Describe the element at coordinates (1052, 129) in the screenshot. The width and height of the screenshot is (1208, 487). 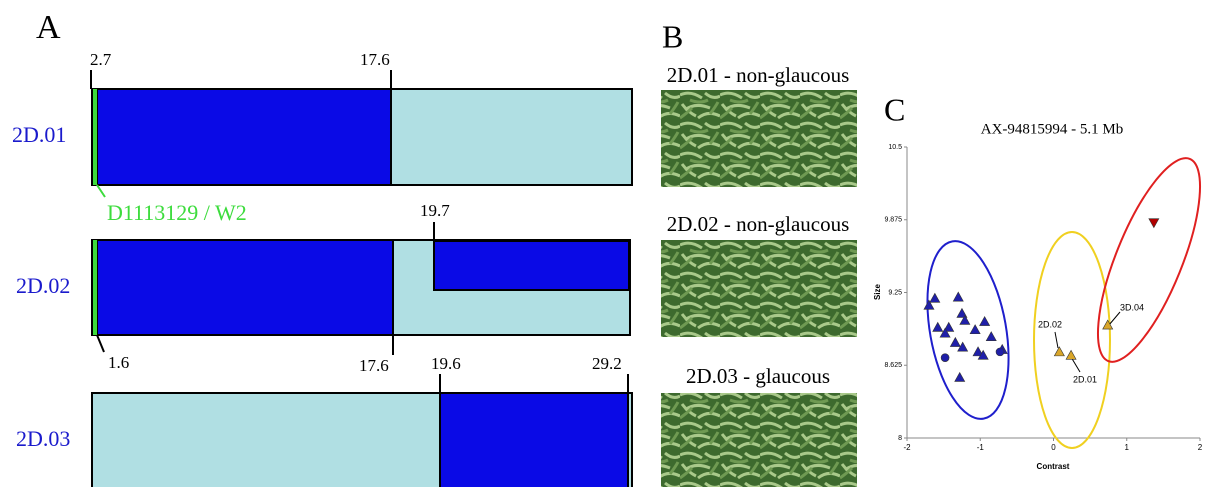
I see `chart-title: AX-94815994 - 5.1 Mb` at that location.